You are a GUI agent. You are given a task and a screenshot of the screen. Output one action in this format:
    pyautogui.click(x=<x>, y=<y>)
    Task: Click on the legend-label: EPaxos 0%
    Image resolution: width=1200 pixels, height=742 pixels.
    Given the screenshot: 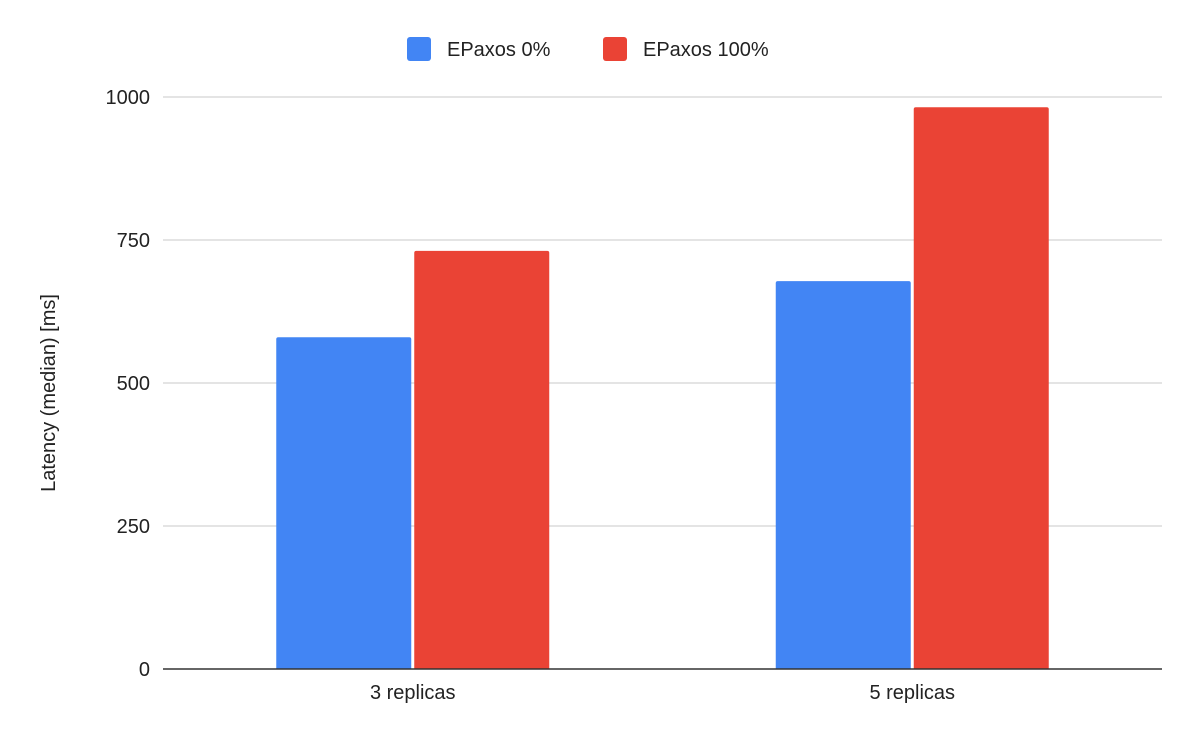 What is the action you would take?
    pyautogui.click(x=499, y=50)
    